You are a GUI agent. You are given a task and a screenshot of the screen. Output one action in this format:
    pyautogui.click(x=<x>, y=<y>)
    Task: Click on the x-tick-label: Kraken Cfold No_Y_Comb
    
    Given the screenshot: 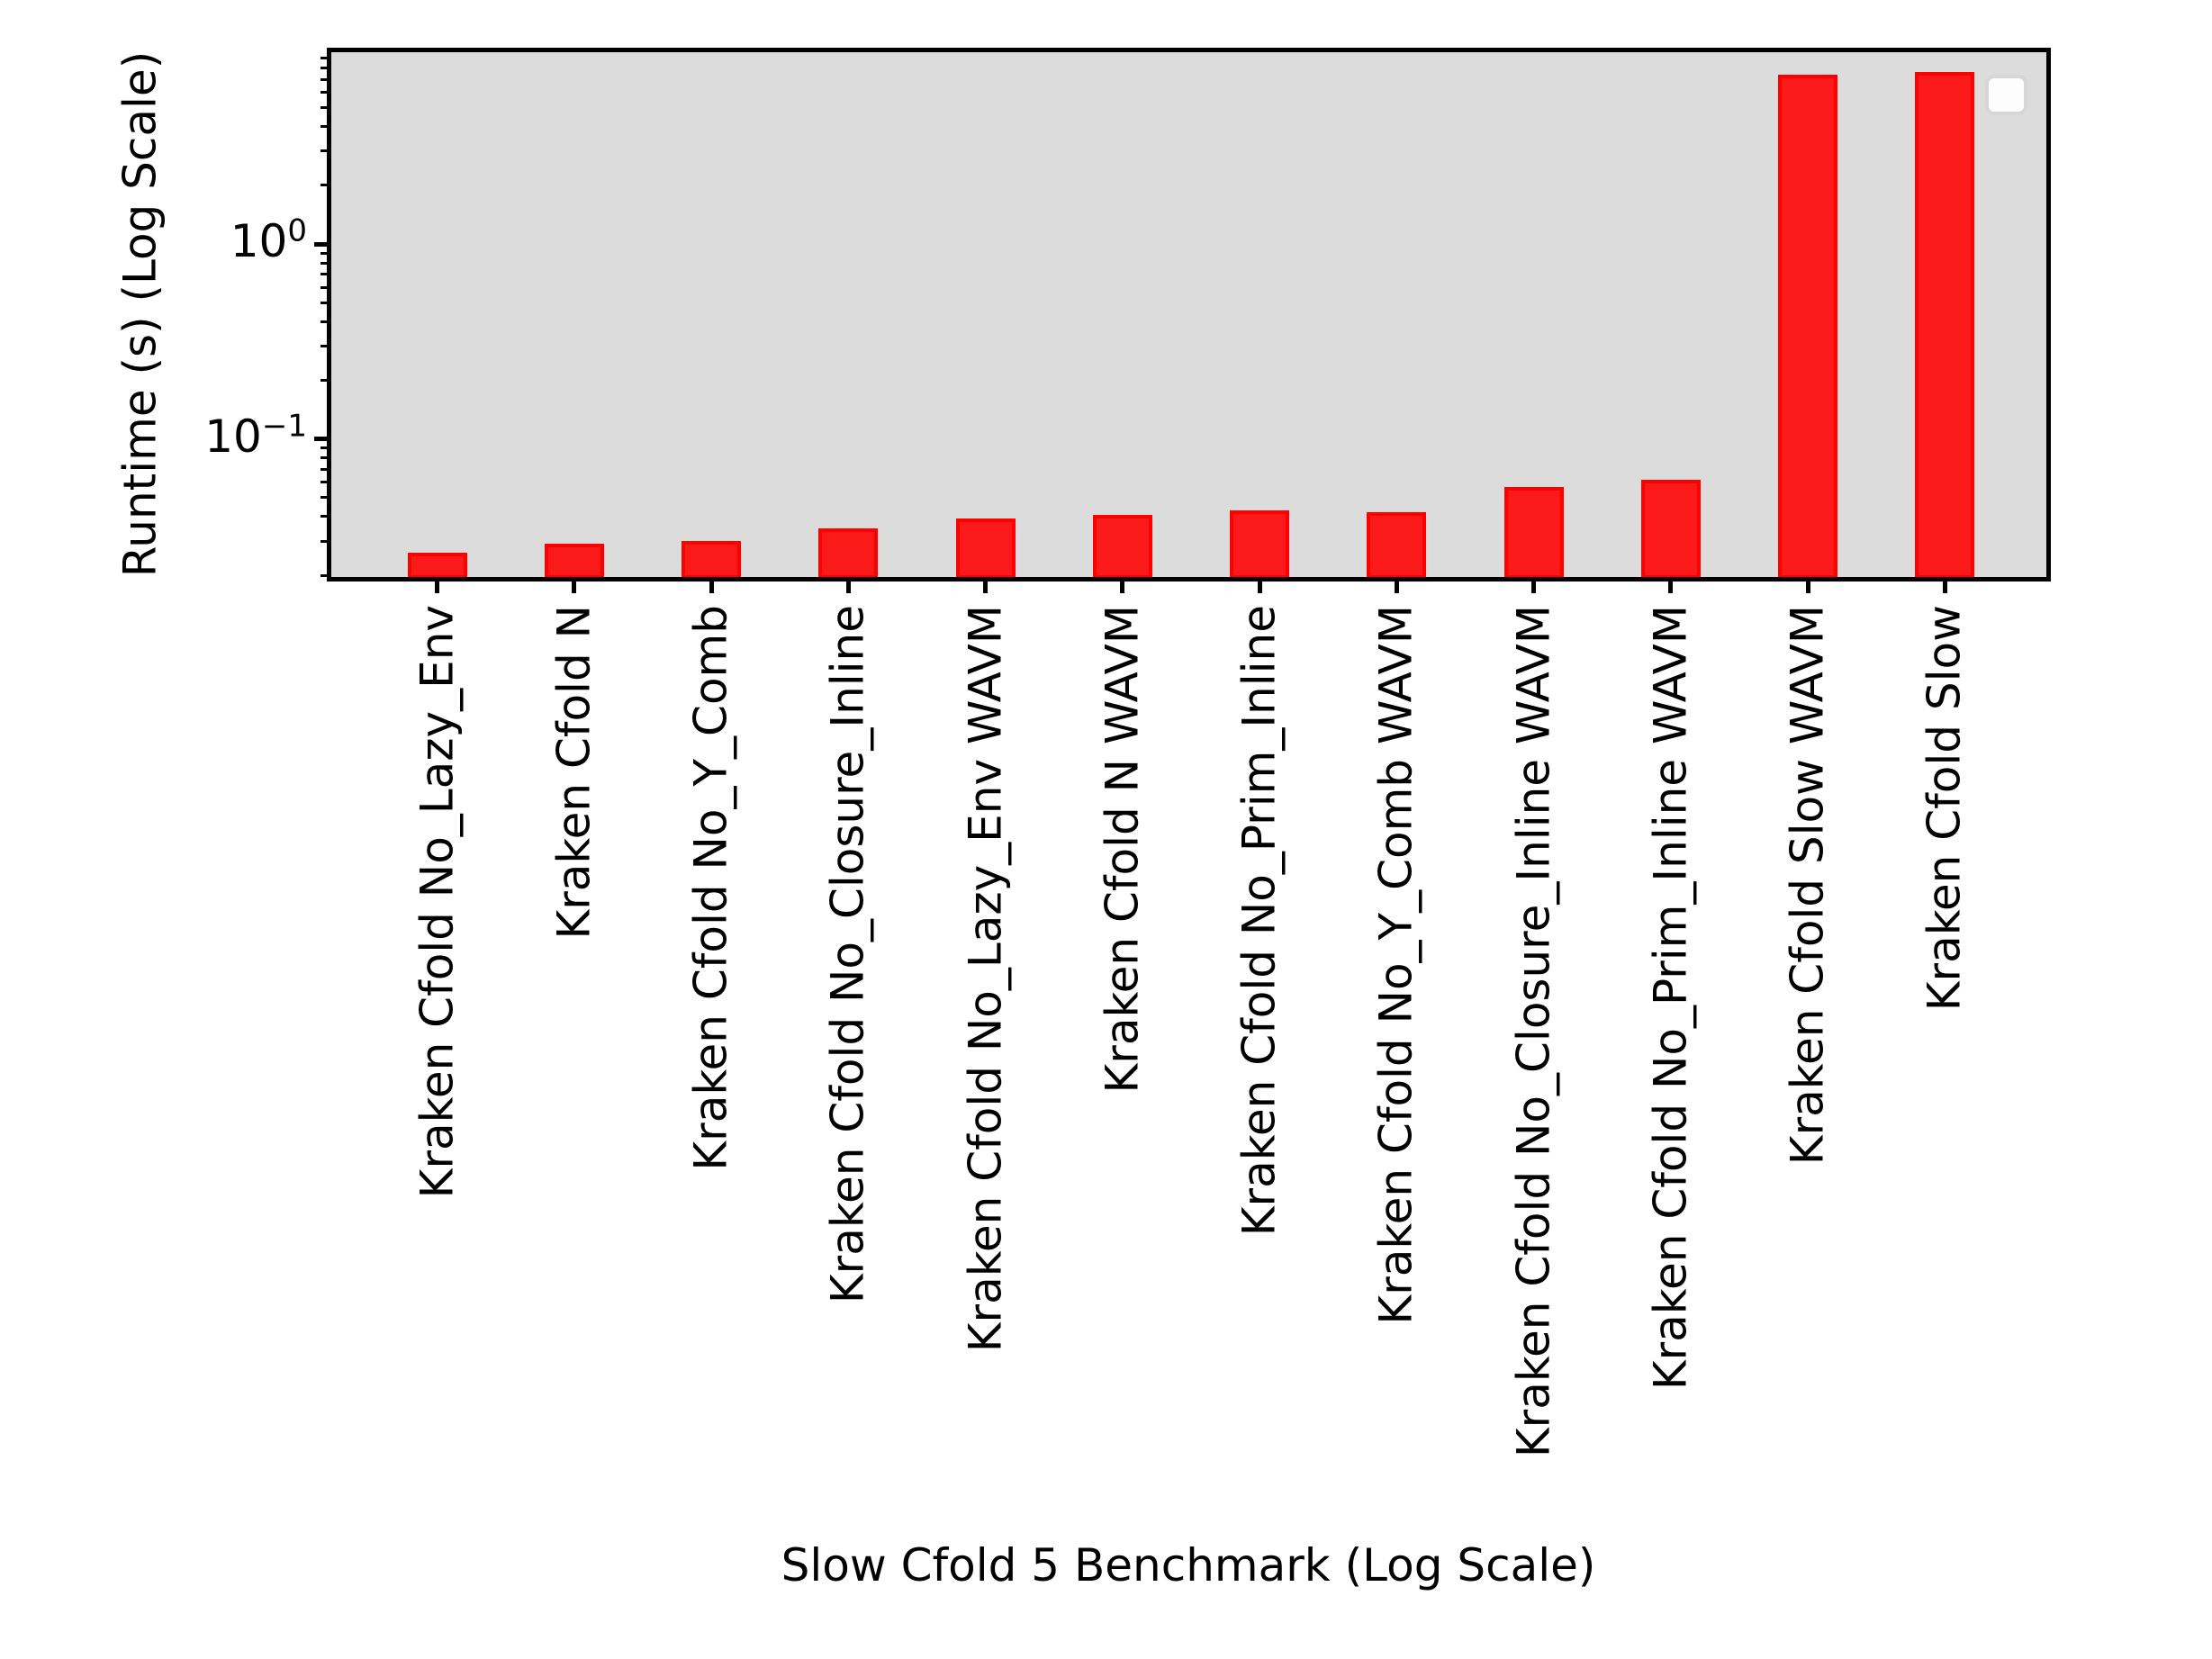 What is the action you would take?
    pyautogui.click(x=710, y=888)
    